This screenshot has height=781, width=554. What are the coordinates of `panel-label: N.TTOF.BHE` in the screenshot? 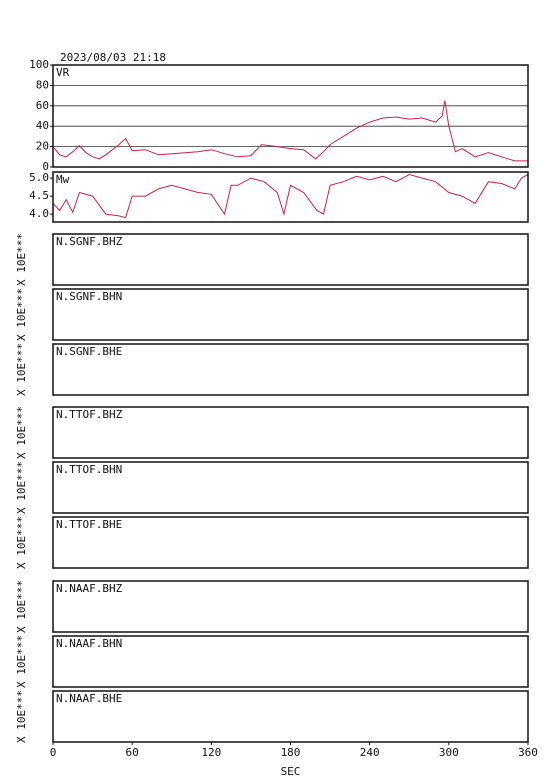 It's located at (89, 524).